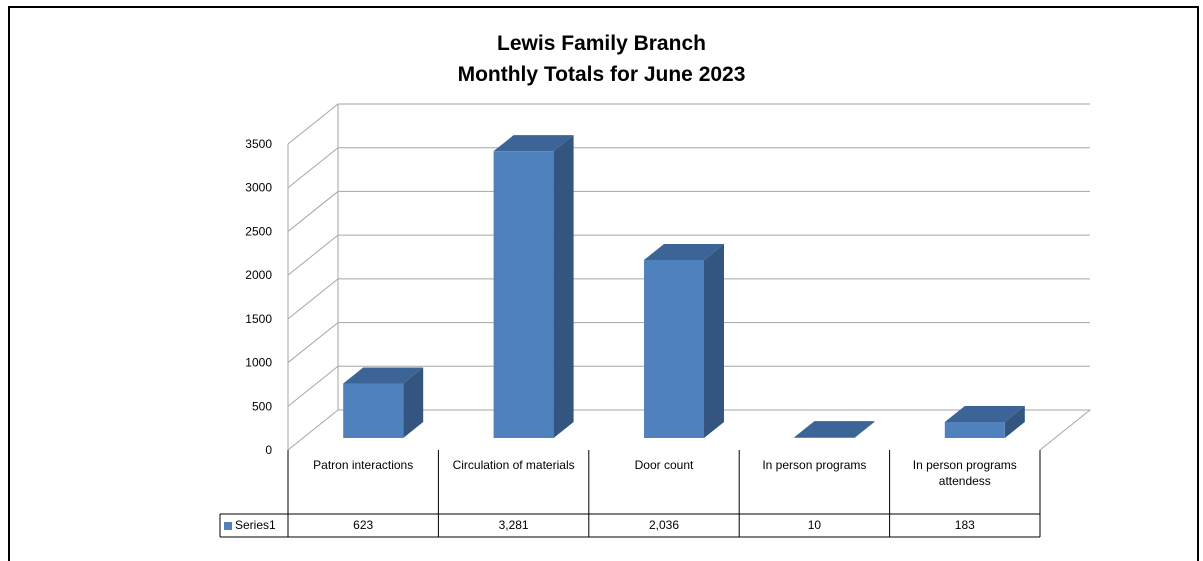  Describe the element at coordinates (258, 231) in the screenshot. I see `y-tick-label: 2500` at that location.